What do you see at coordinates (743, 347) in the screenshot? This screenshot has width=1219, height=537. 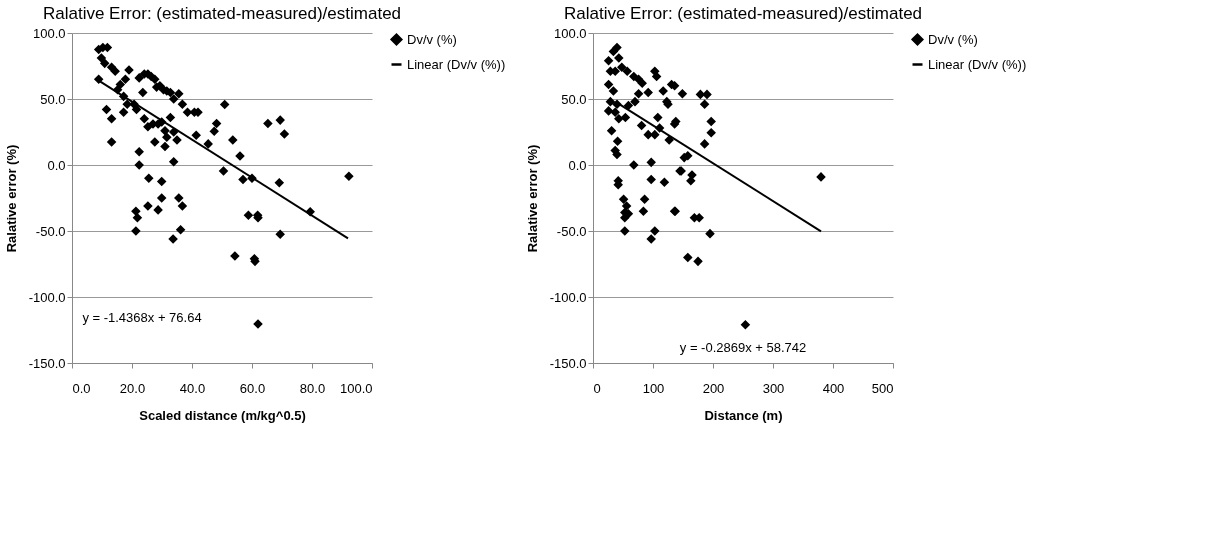 I see `annotation: y = -0.2869x + 58.742` at bounding box center [743, 347].